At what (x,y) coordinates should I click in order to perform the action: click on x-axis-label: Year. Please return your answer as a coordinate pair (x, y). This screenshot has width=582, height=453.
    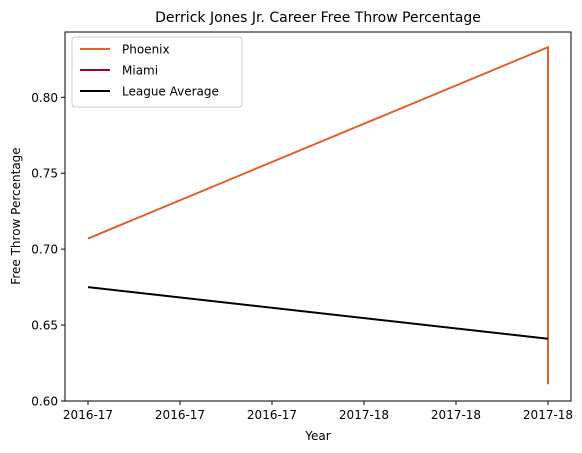
    Looking at the image, I should click on (317, 436).